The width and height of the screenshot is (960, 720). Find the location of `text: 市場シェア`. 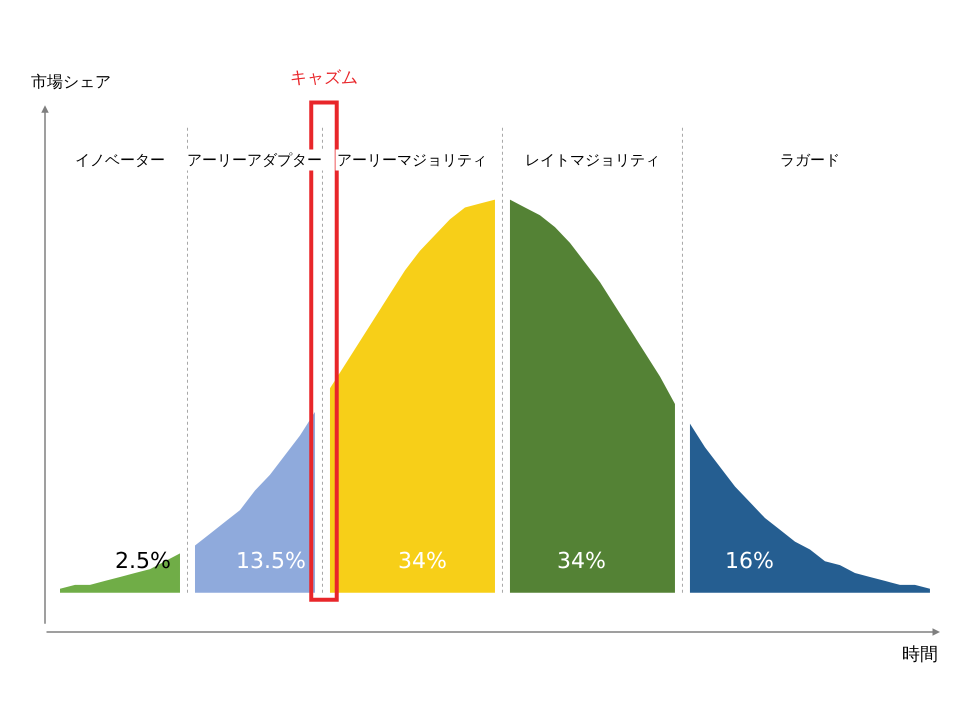

text: 市場シェア is located at coordinates (71, 81).